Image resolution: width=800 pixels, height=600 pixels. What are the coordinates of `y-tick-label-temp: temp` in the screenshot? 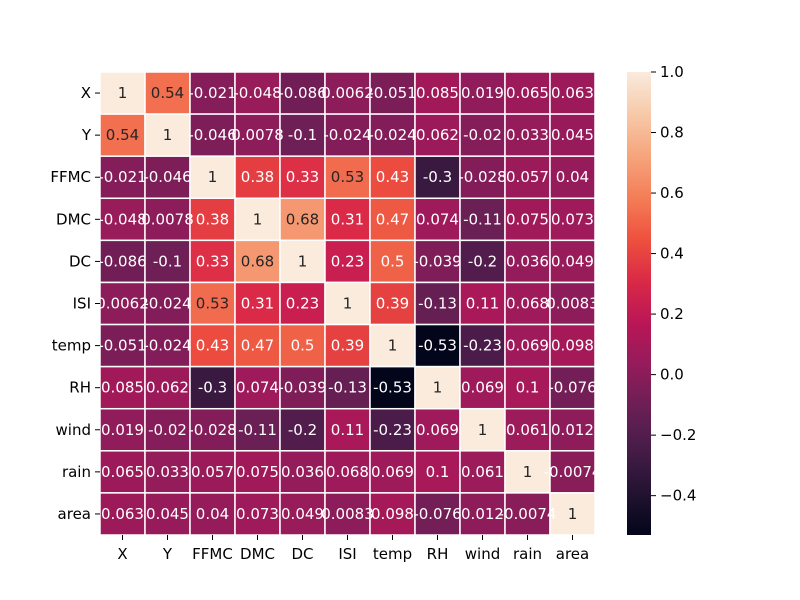 It's located at (71, 346).